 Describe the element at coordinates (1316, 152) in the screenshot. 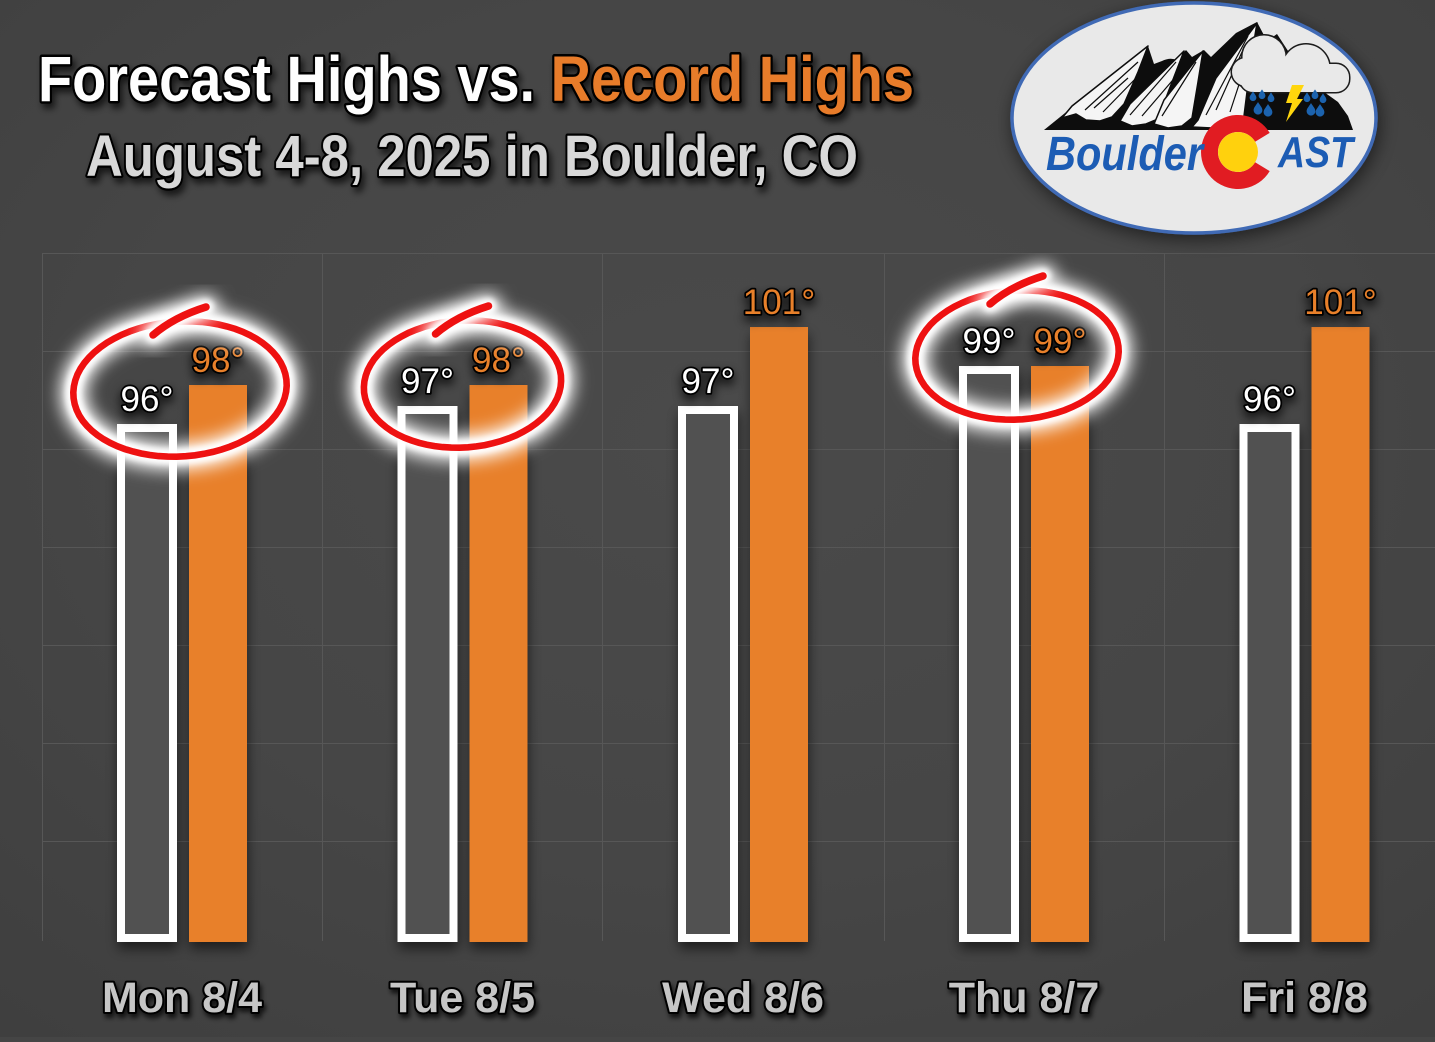

I see `svg-text: AST` at that location.